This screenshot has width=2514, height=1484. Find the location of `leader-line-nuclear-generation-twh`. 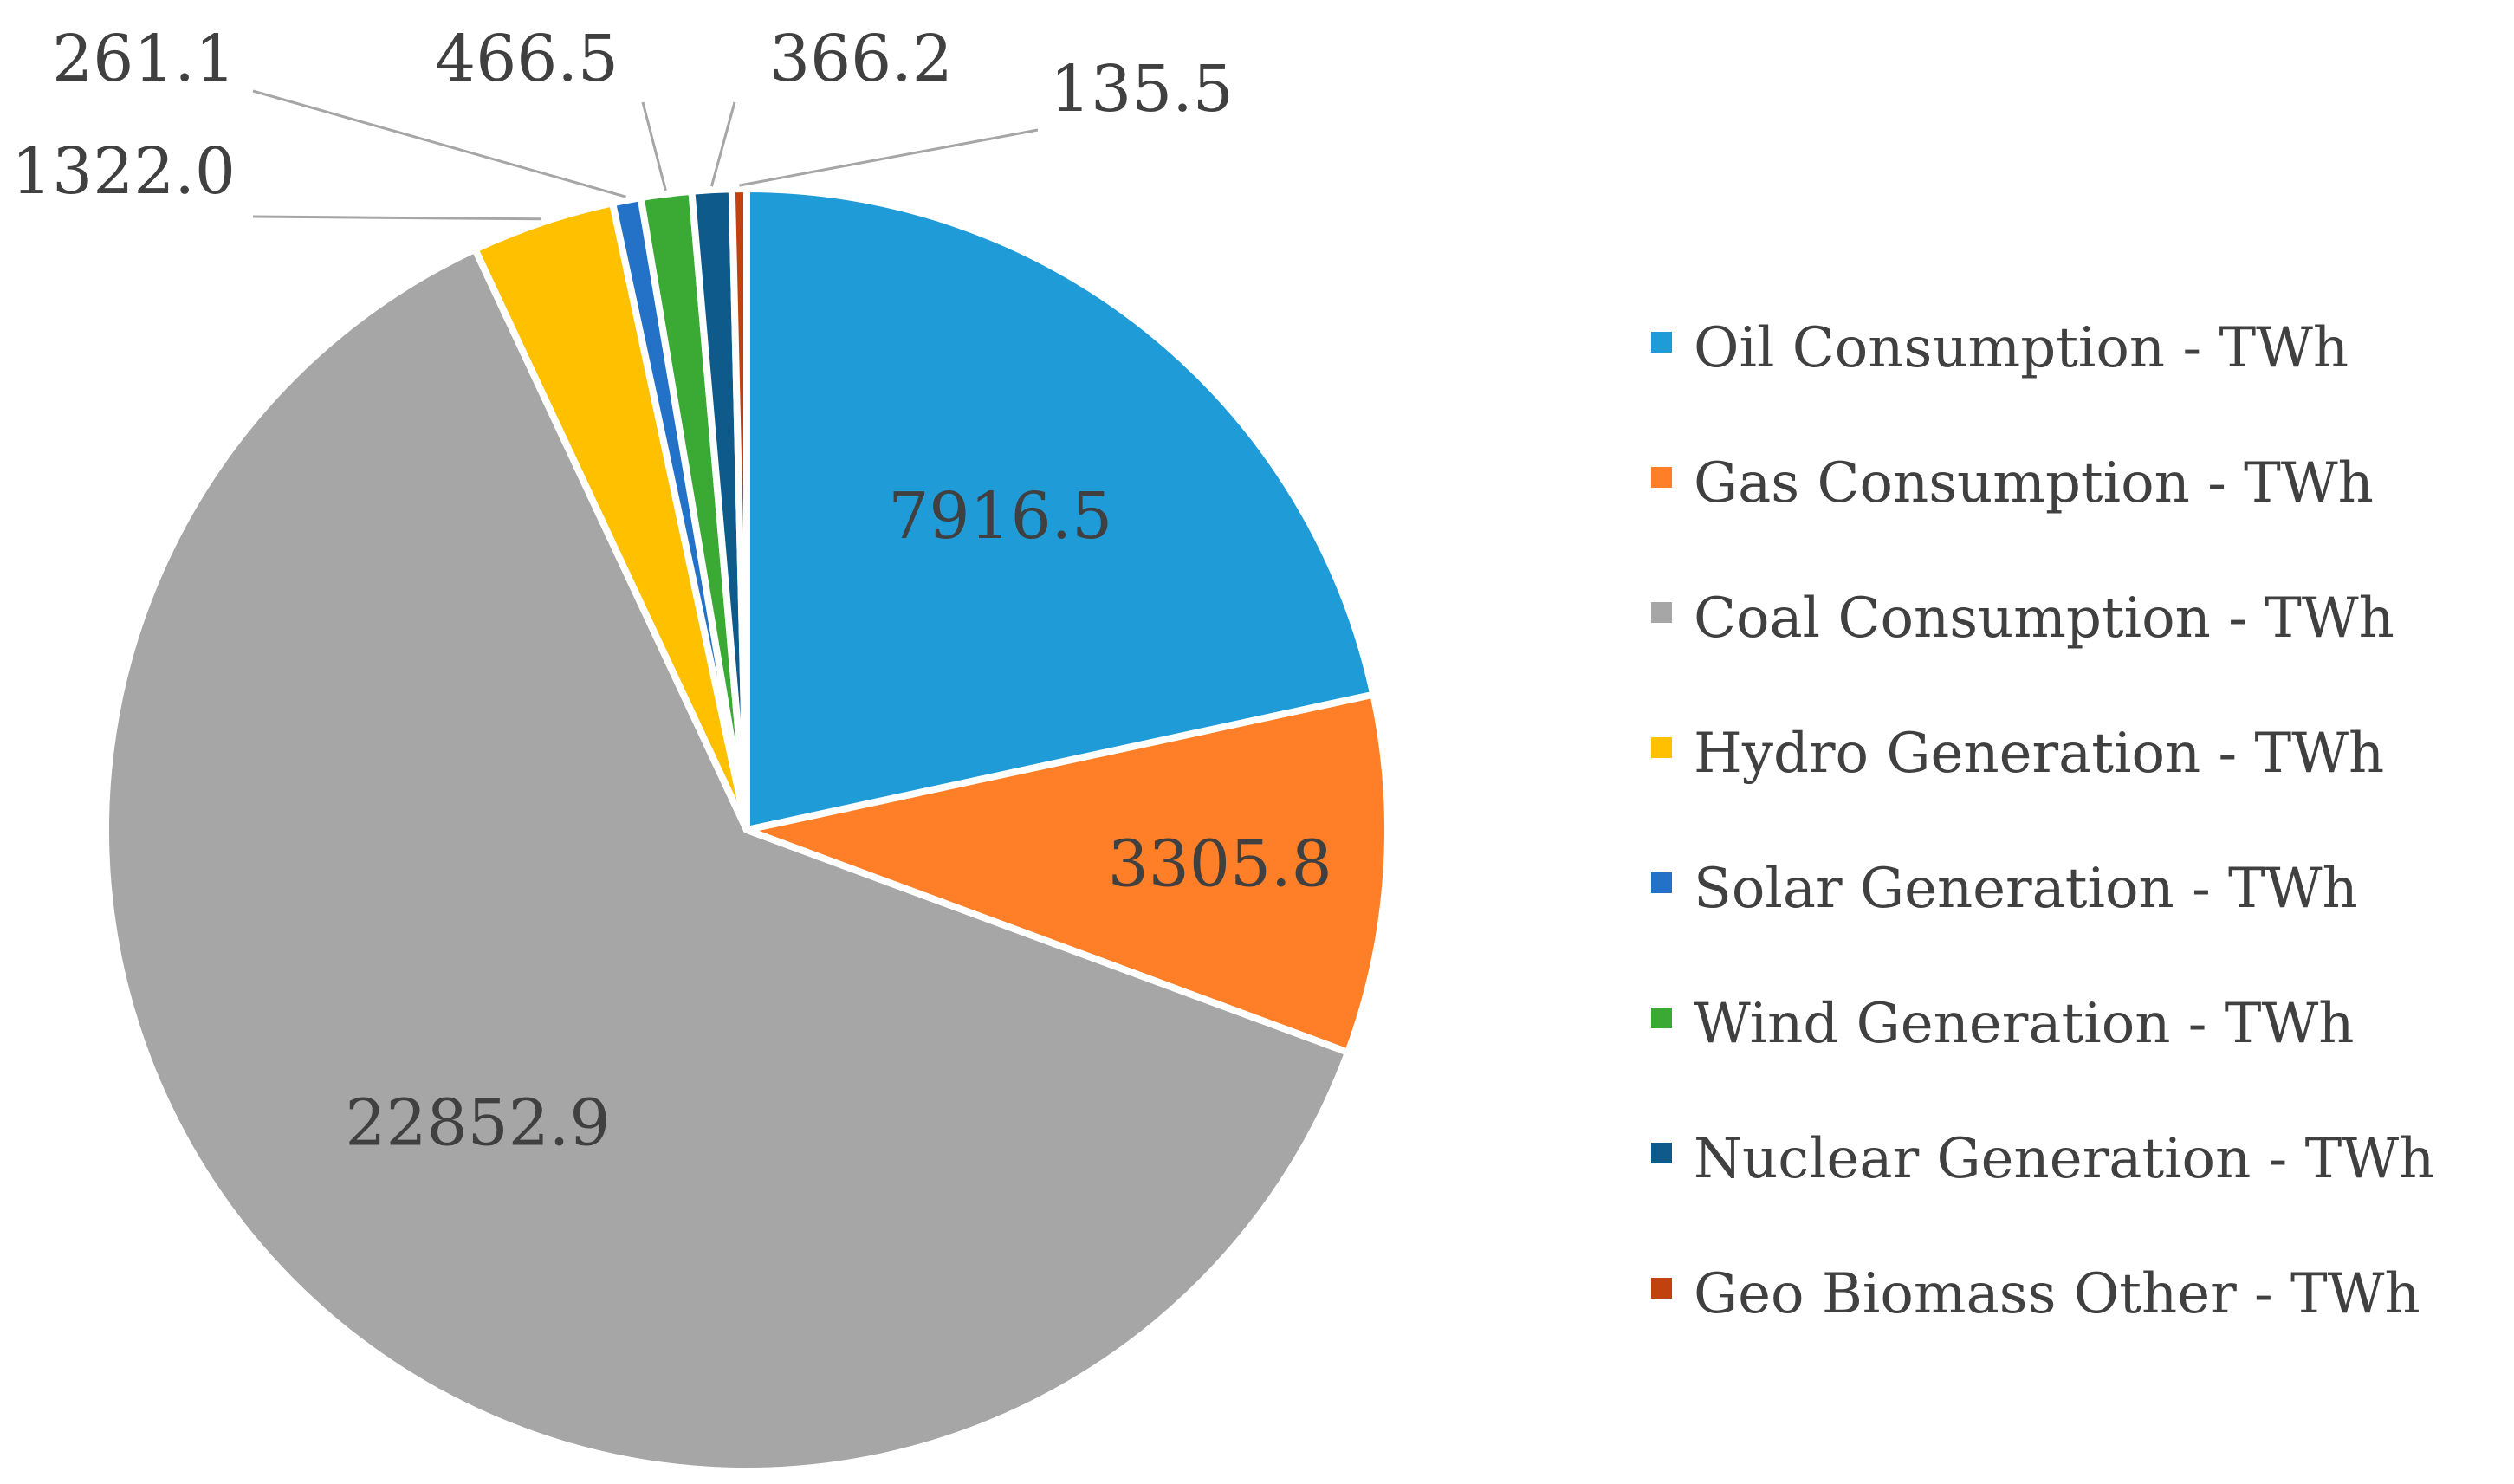

leader-line-nuclear-generation-twh is located at coordinates (722, 144).